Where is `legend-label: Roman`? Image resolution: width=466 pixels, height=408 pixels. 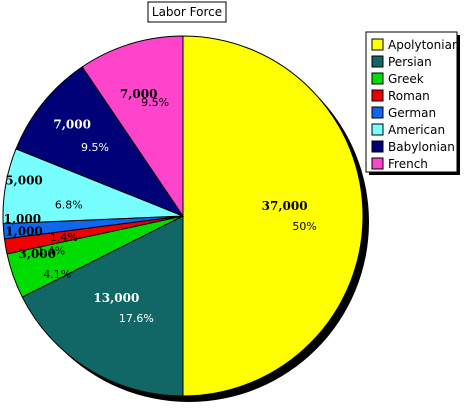 legend-label: Roman is located at coordinates (409, 96).